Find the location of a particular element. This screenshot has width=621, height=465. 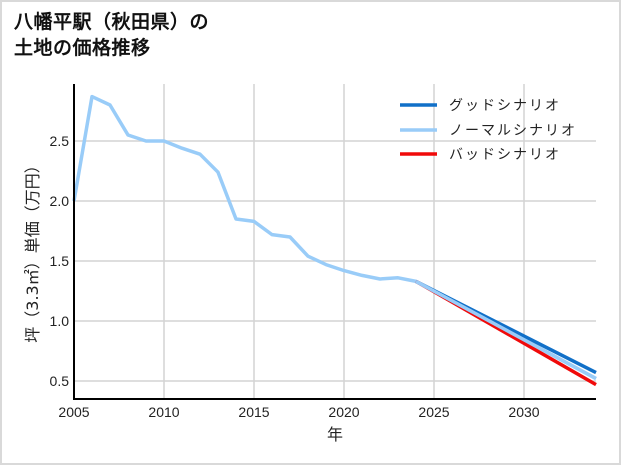

x-tick-label: 2020 is located at coordinates (343, 412).